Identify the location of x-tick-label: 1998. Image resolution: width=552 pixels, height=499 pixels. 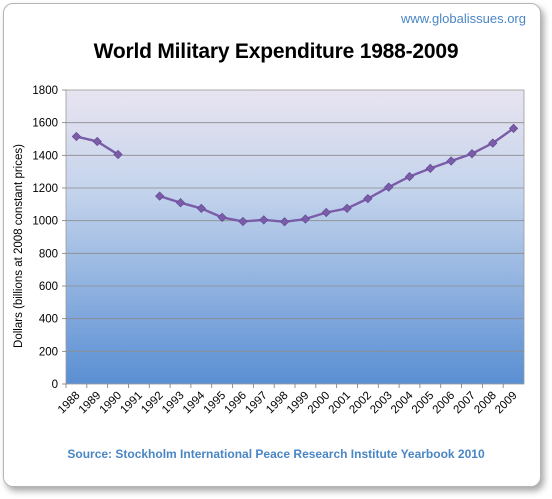
(277, 403).